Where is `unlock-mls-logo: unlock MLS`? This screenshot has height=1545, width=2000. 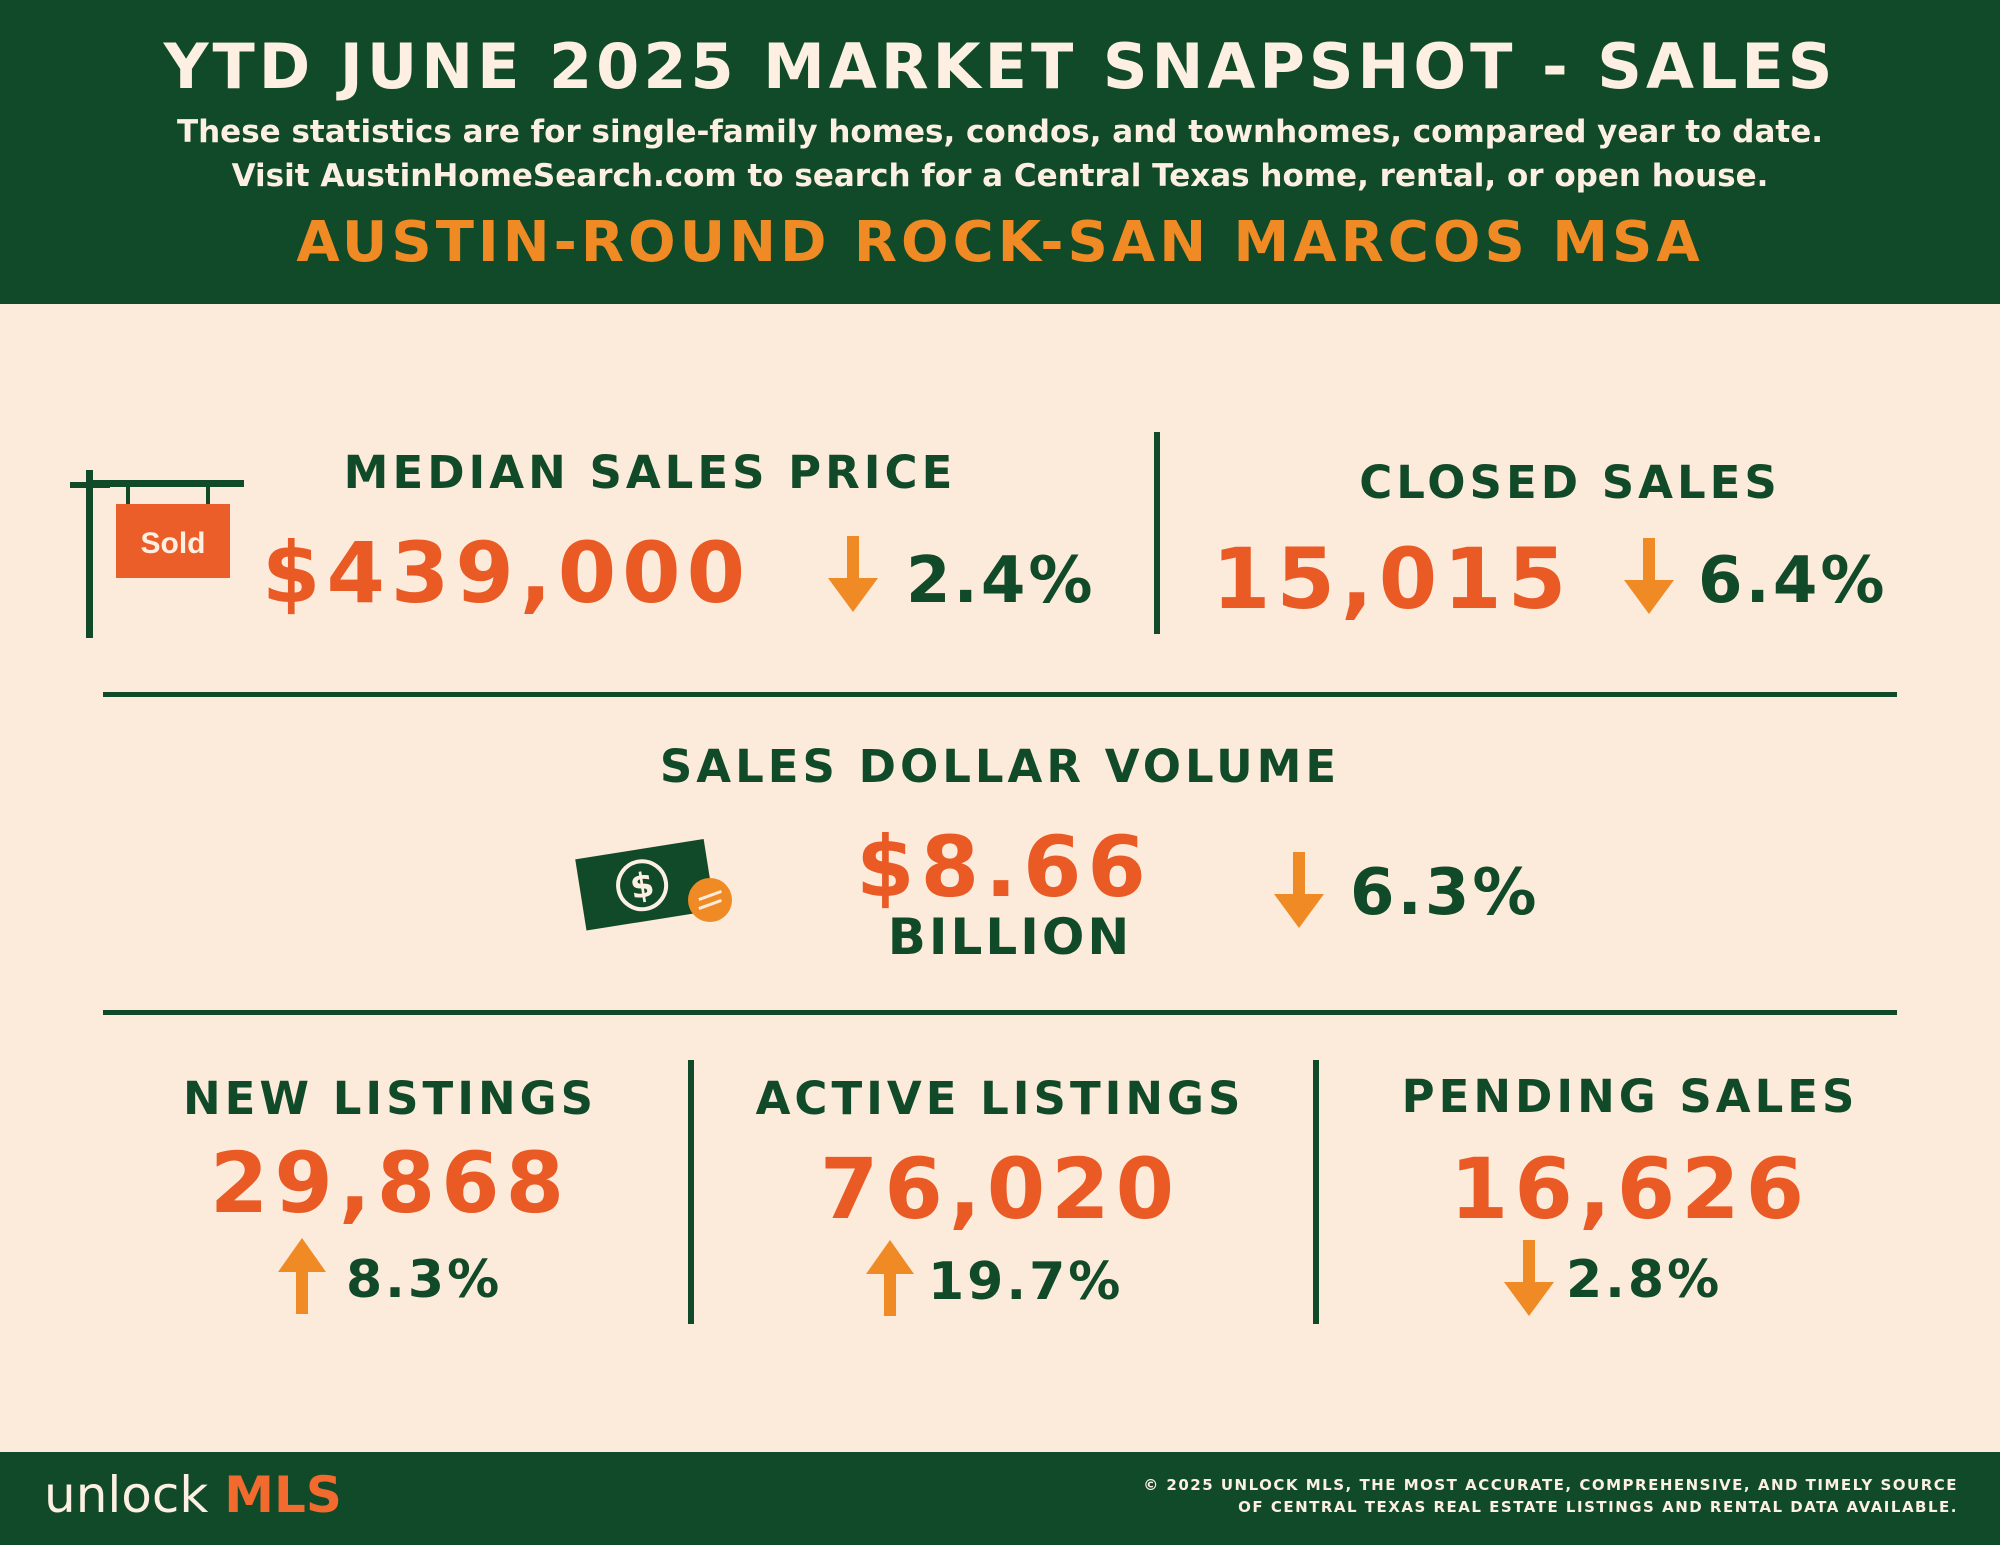 unlock-mls-logo: unlock MLS is located at coordinates (193, 1495).